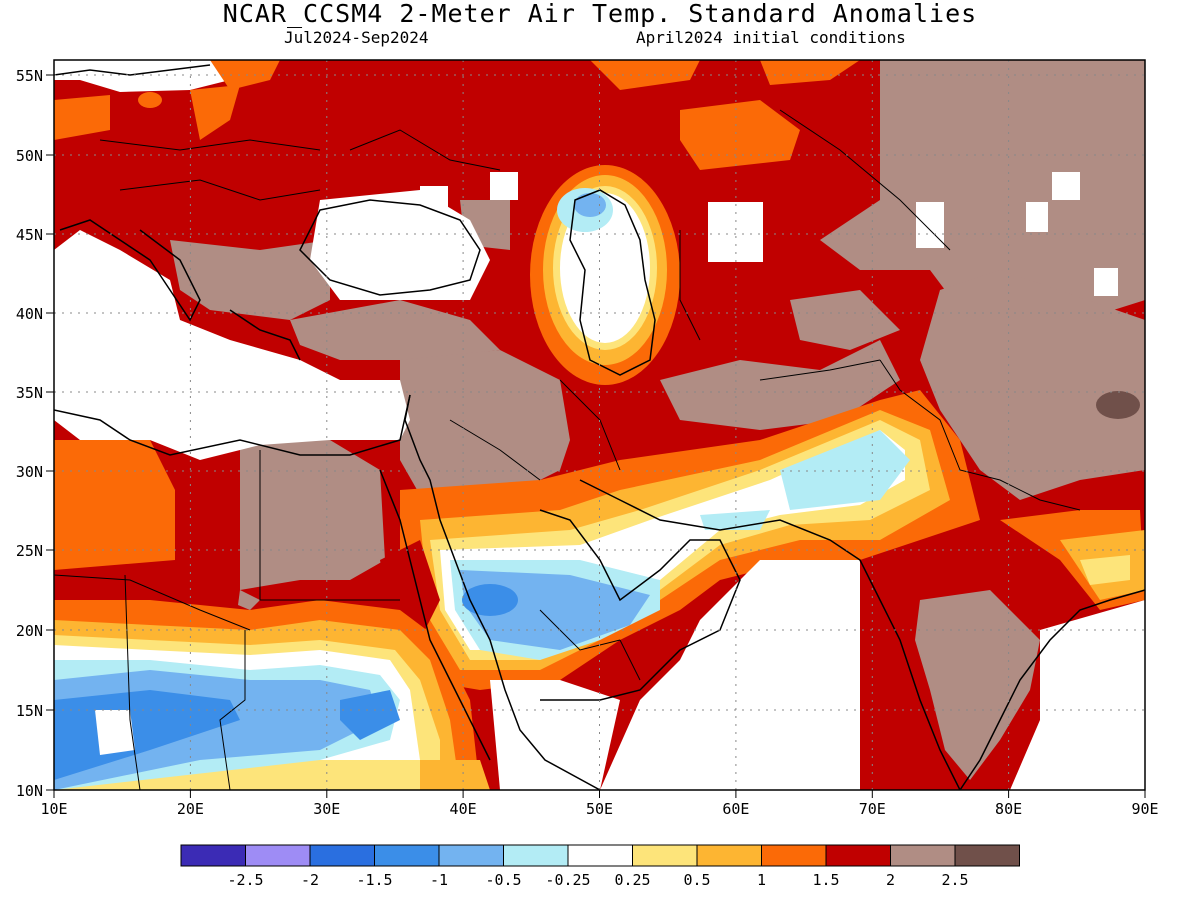  I want to click on legend-label: 0.5, so click(696, 880).